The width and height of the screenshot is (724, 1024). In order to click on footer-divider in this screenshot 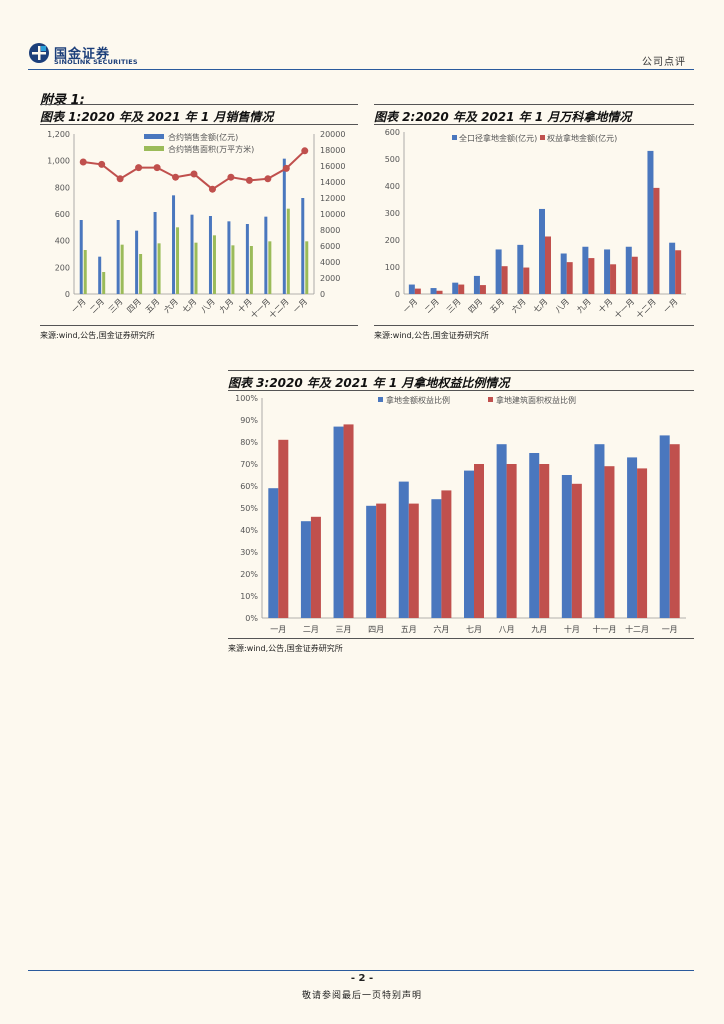, I will do `click(361, 970)`.